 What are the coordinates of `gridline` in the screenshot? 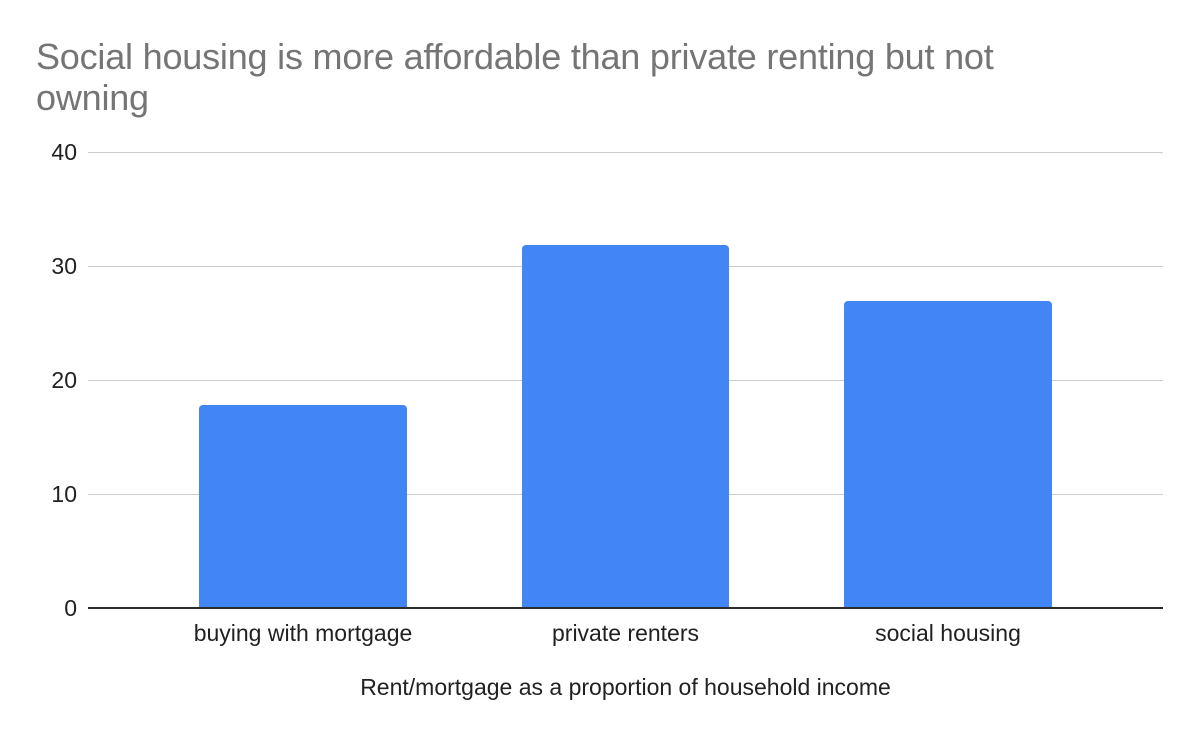 It's located at (625, 152).